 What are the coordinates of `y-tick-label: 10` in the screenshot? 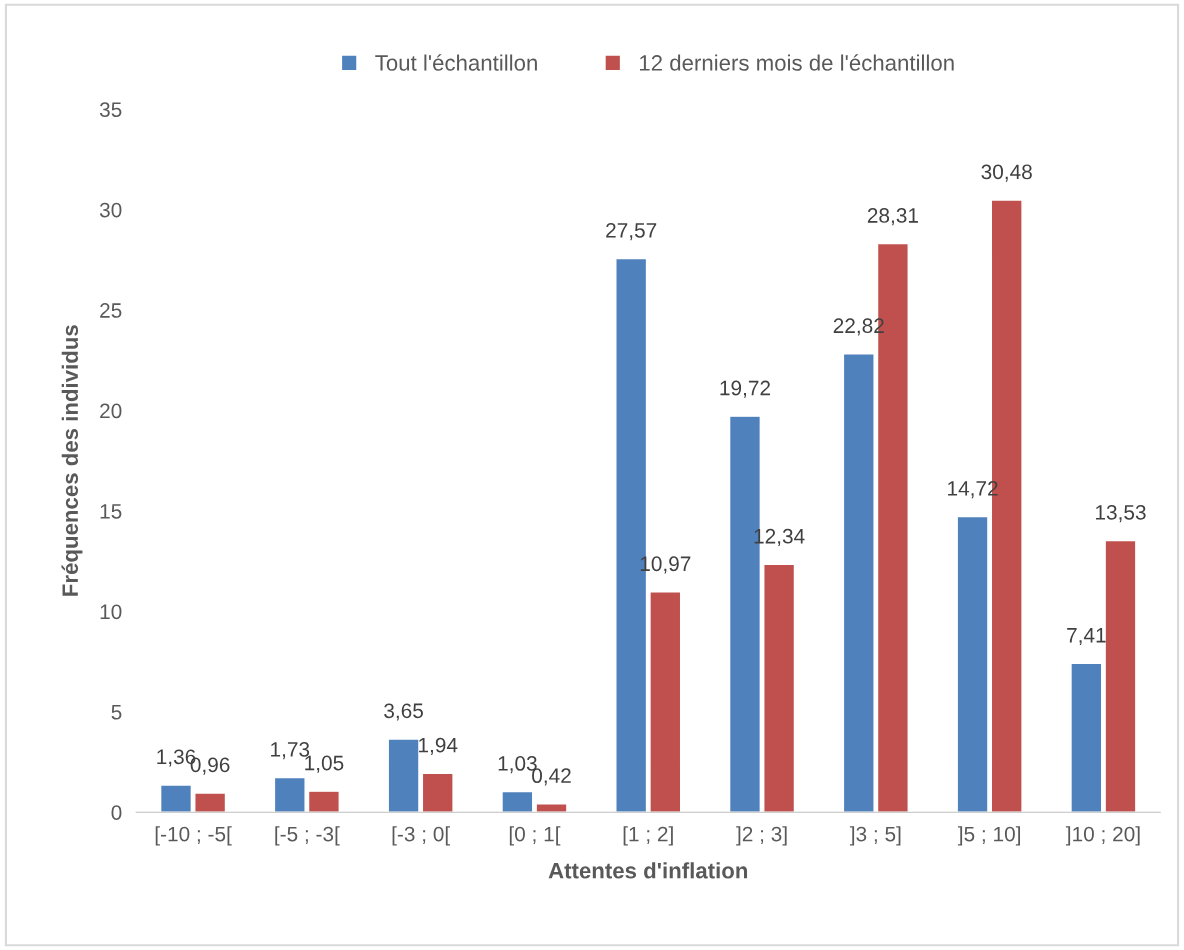 It's located at (111, 612).